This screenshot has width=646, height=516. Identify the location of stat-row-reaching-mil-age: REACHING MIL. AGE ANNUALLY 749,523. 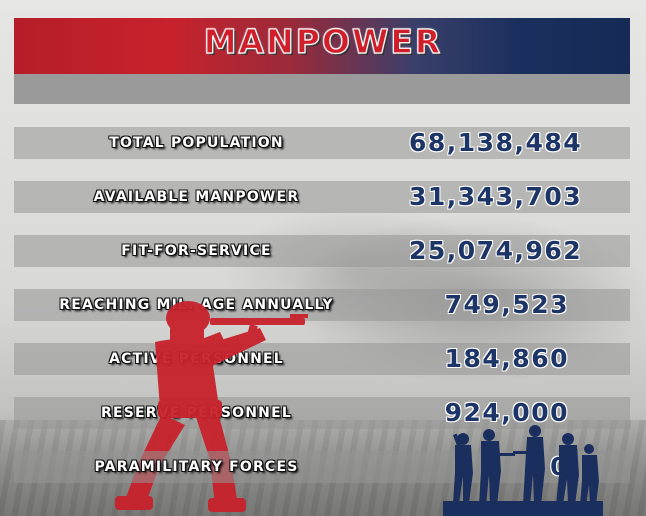
(322, 305).